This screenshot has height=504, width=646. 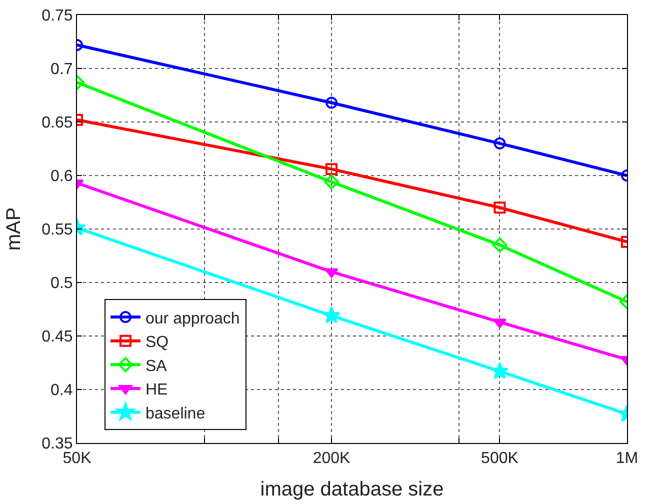 I want to click on x-tick-label: 50K, so click(x=77, y=459).